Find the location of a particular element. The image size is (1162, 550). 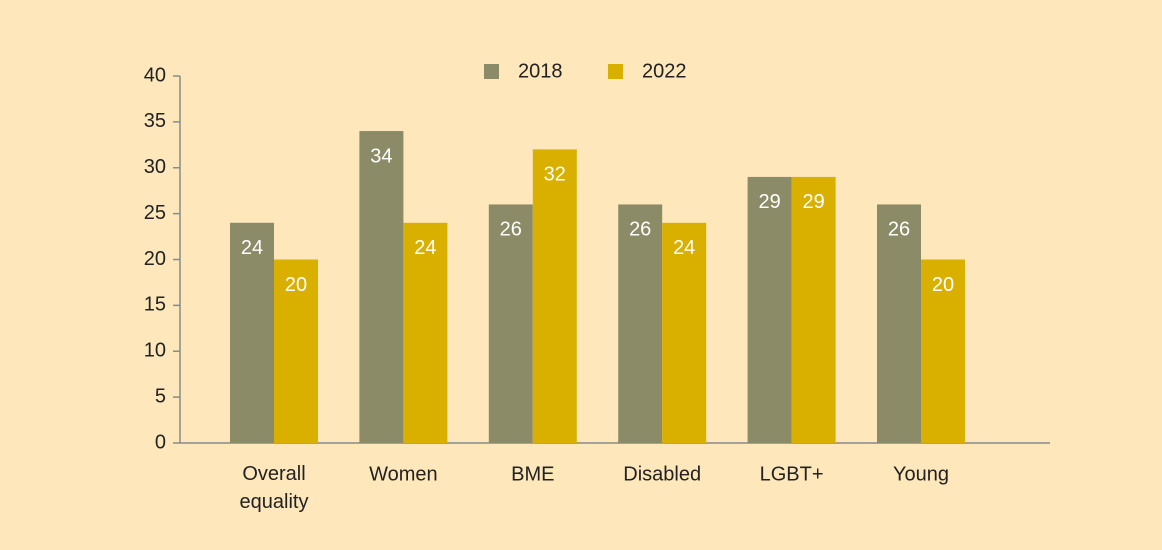

x-tick-label: Disabled is located at coordinates (662, 474).